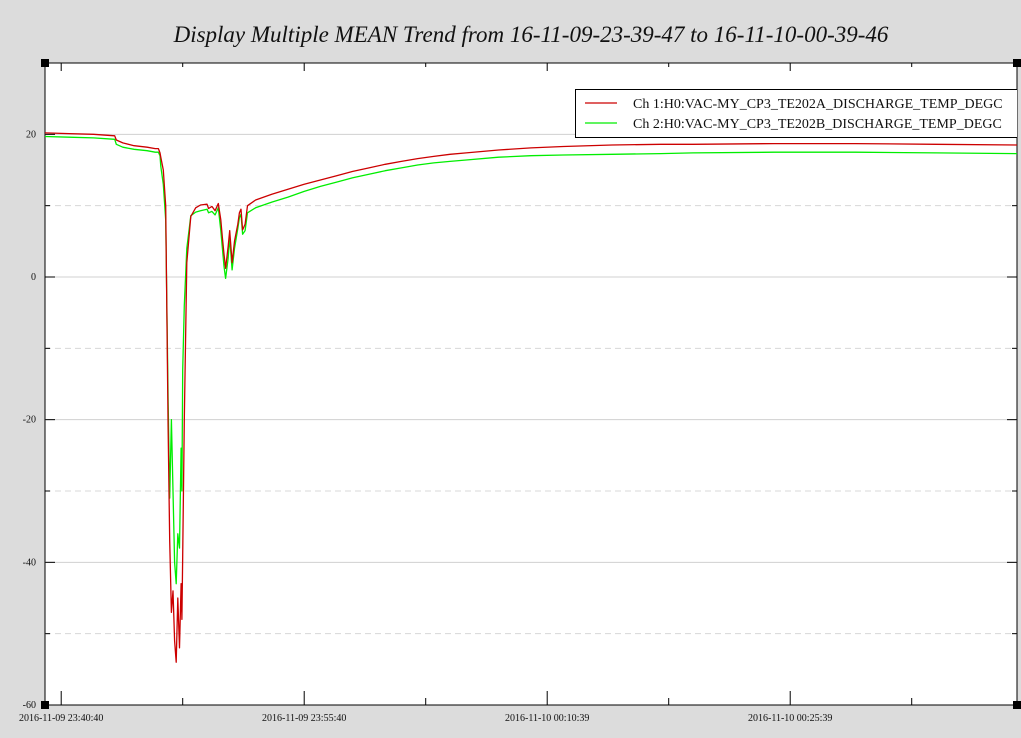 The height and width of the screenshot is (738, 1021). I want to click on y-tick-label: -60, so click(29, 705).